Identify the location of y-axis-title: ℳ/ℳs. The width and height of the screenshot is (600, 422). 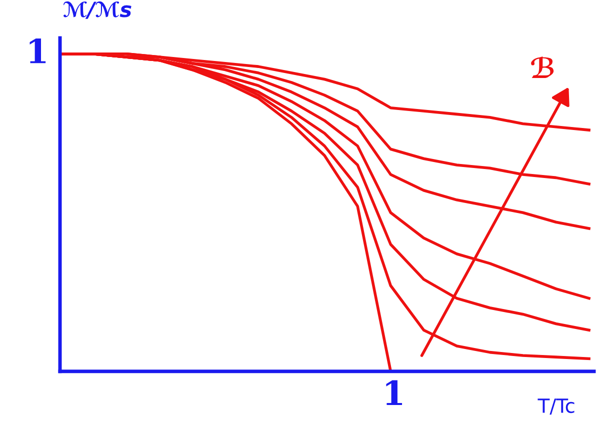
(97, 10).